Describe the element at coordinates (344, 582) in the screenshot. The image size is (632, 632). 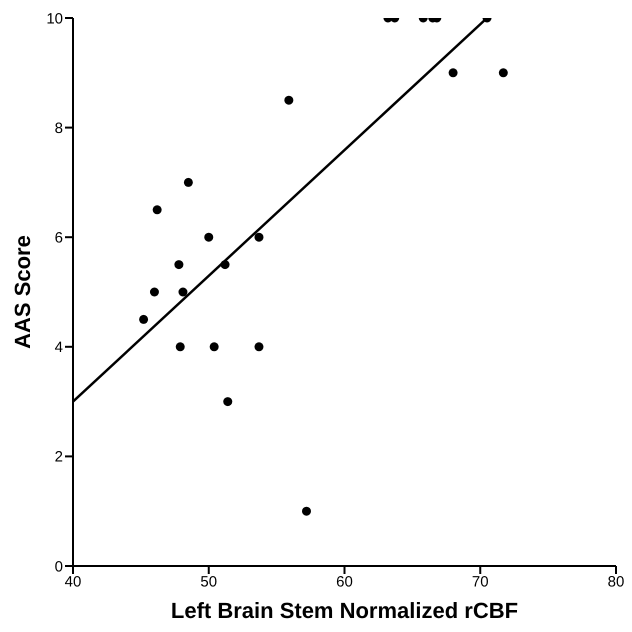
I see `x-tick-label: 60` at that location.